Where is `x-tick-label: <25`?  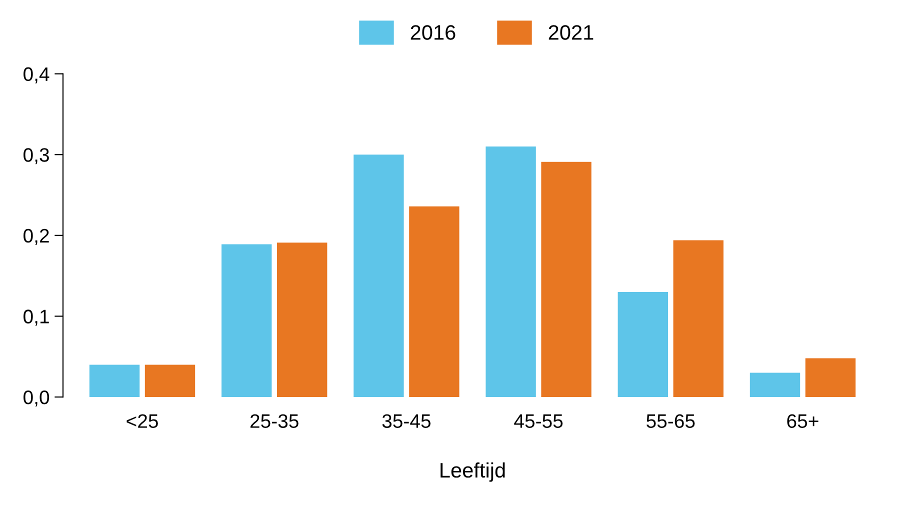
x-tick-label: <25 is located at coordinates (142, 421).